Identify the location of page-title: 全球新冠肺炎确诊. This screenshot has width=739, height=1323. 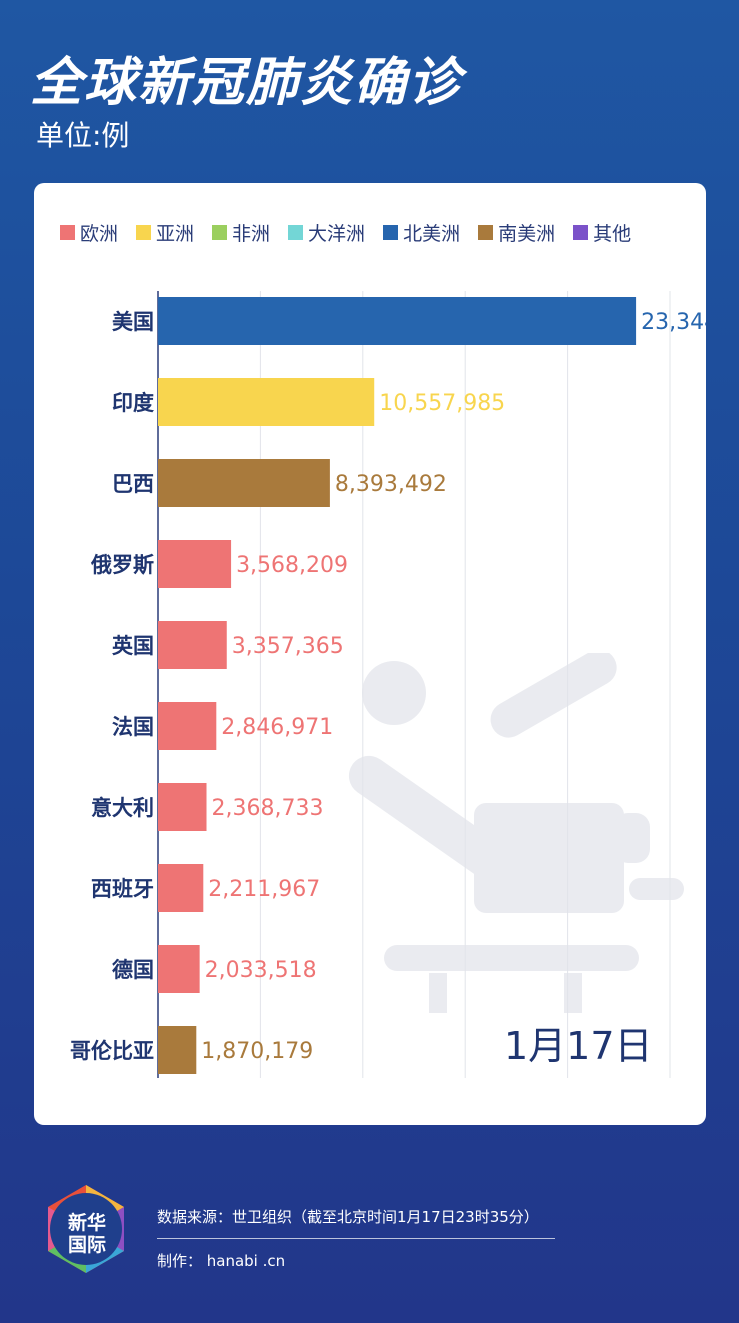
(246, 83).